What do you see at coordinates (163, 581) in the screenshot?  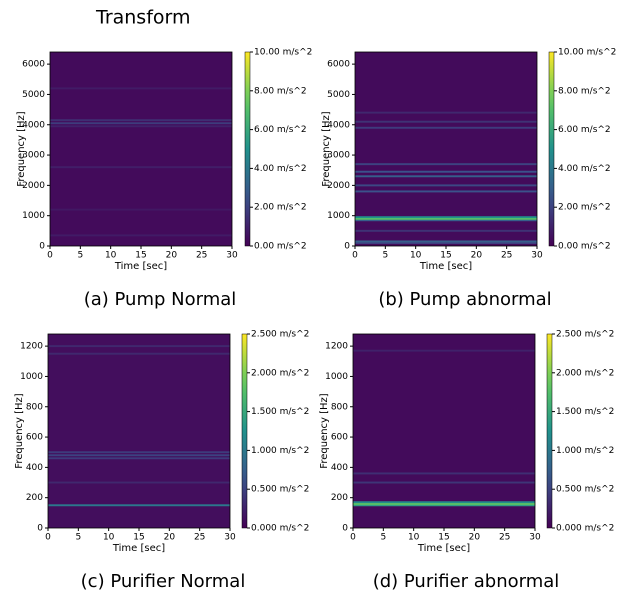 I see `caption: (c) Purifier Normal` at bounding box center [163, 581].